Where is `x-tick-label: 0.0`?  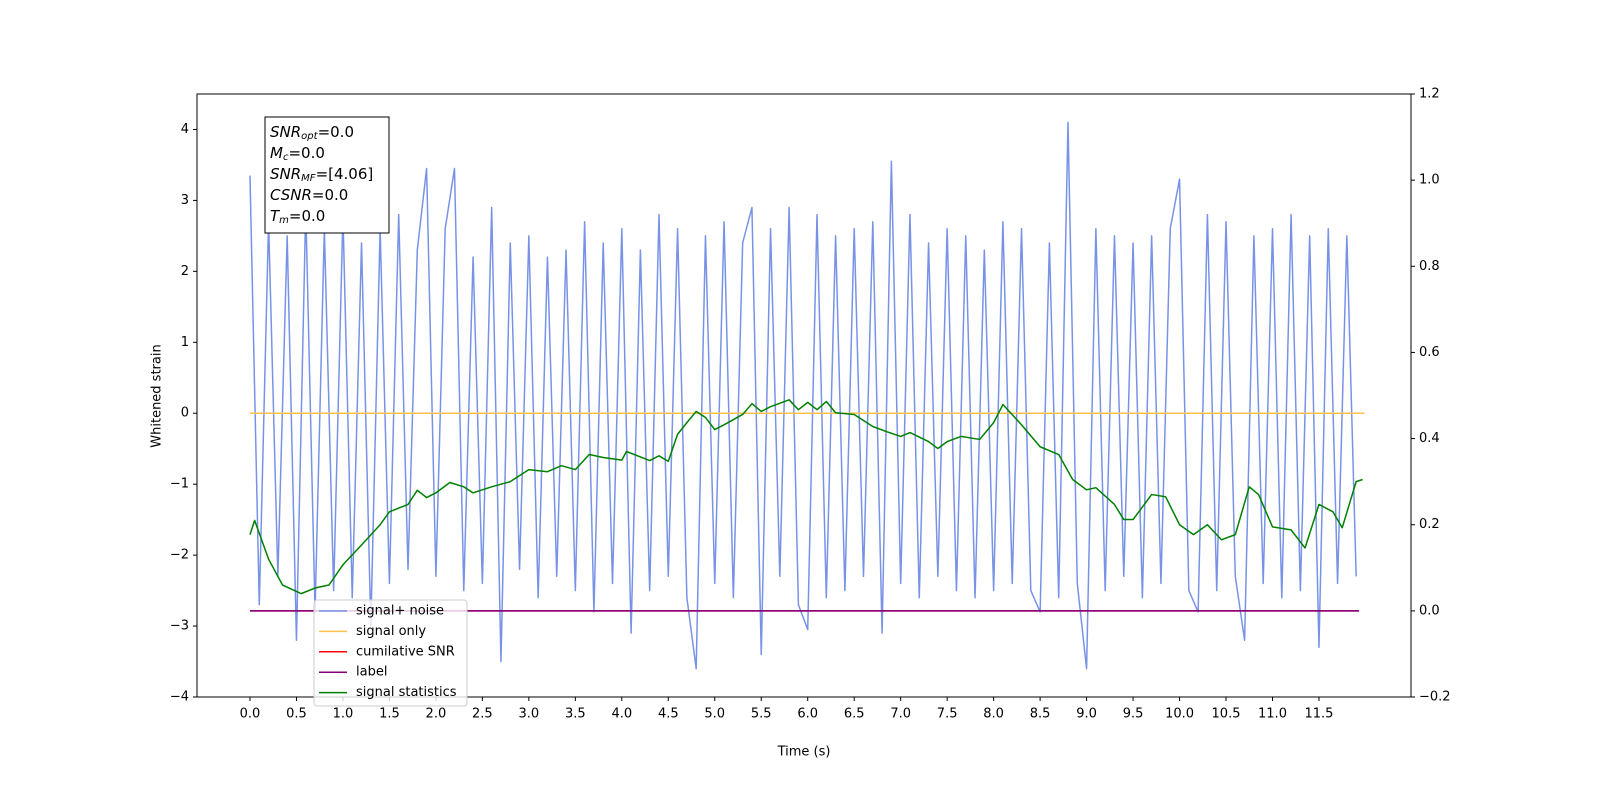
x-tick-label: 0.0 is located at coordinates (250, 714).